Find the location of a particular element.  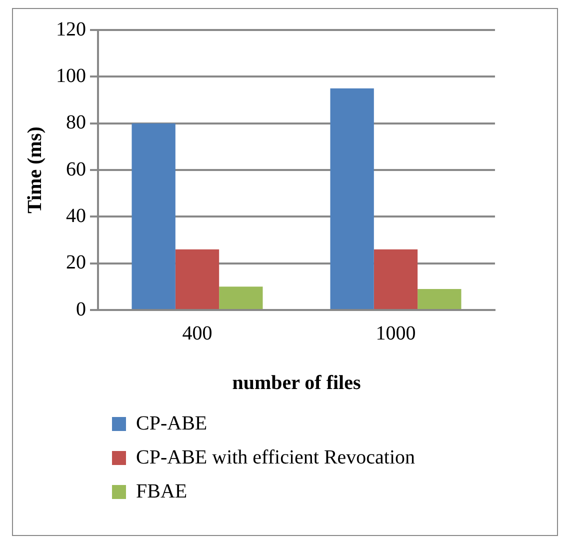

x-tick-label: 400 is located at coordinates (197, 333).